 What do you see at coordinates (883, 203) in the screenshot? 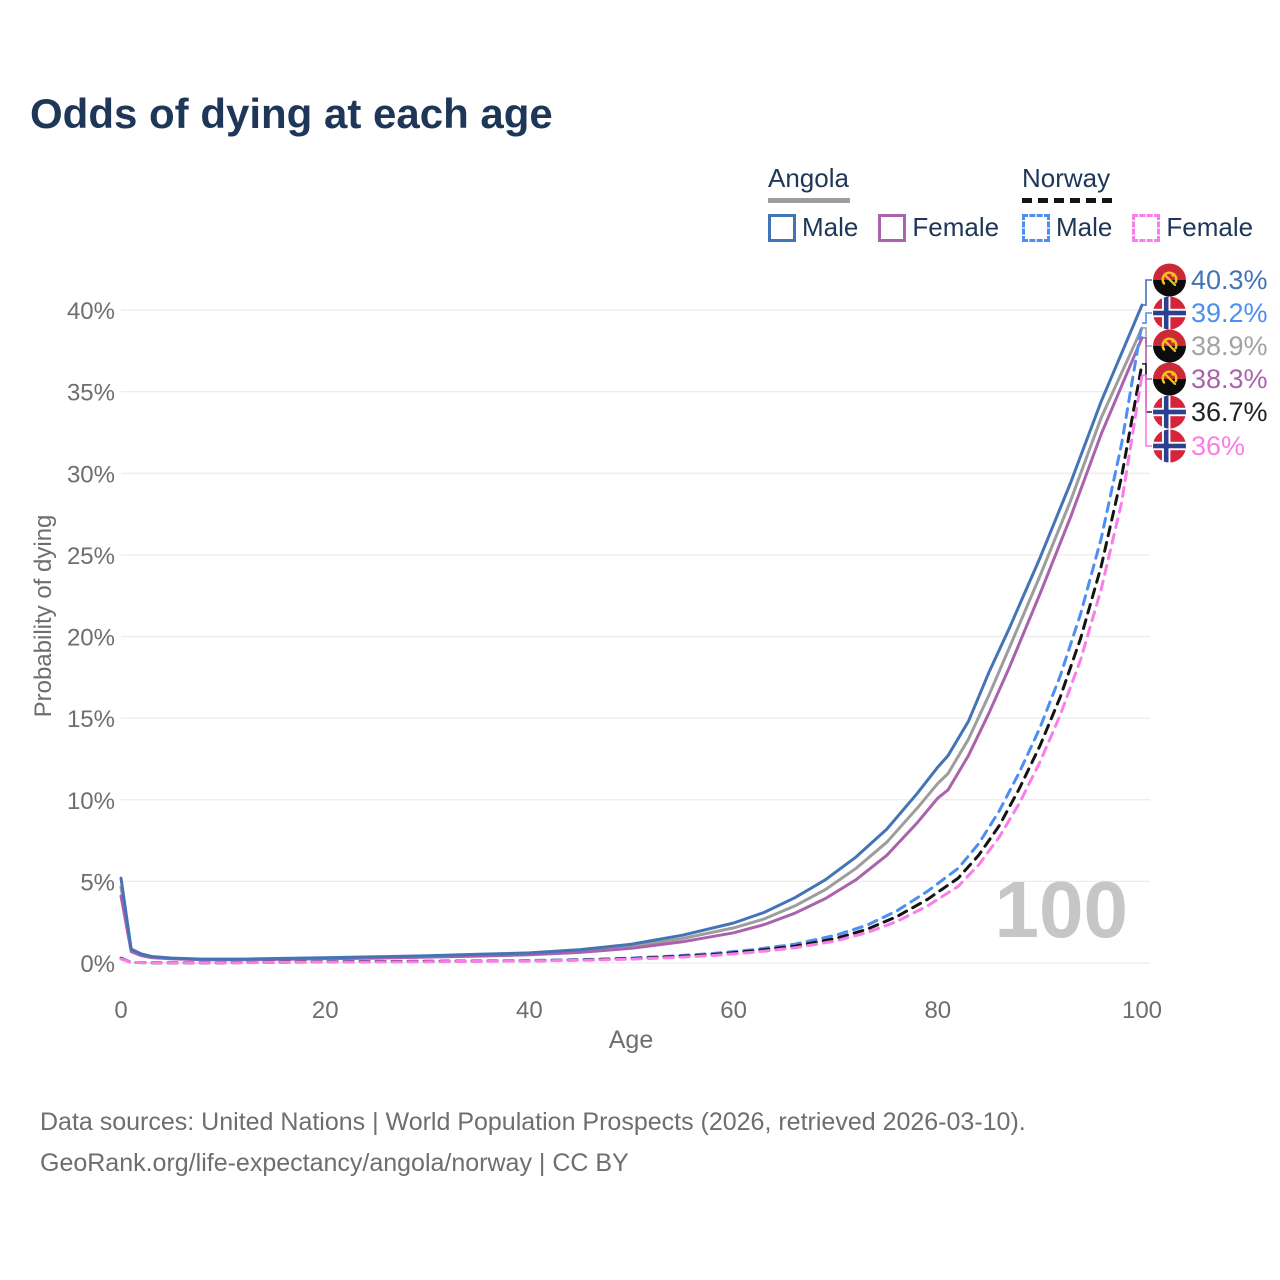
I see `legend-group-angola: Angola Male Female` at bounding box center [883, 203].